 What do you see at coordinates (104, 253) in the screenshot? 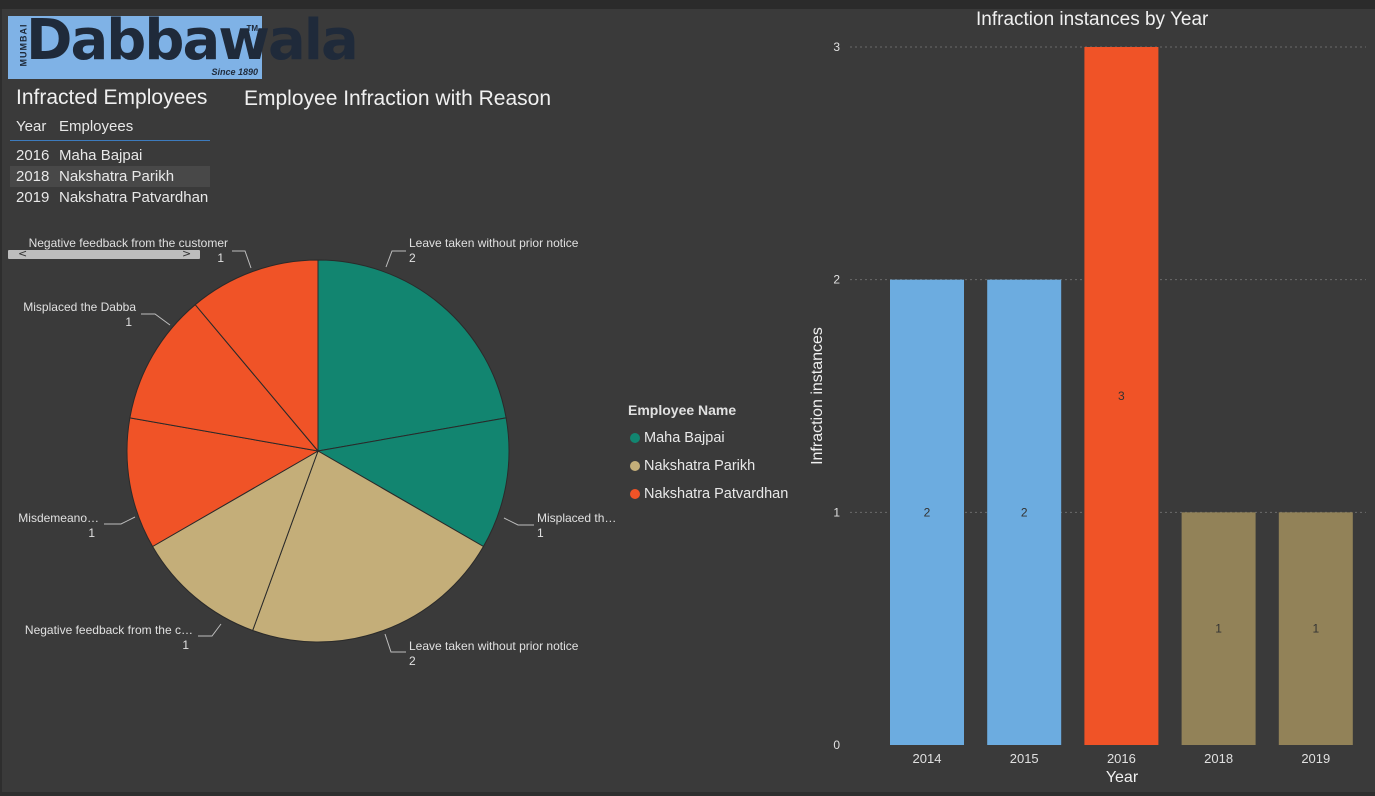
I see `label-scrollbar: < >` at bounding box center [104, 253].